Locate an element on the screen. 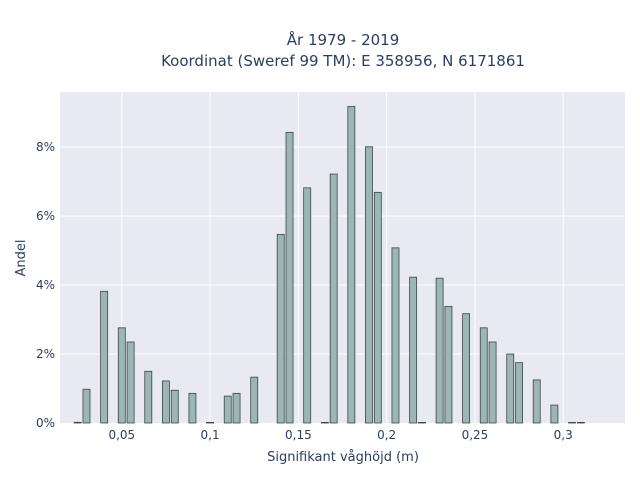 This screenshot has width=640, height=484. y-tick-label: 0% is located at coordinates (45, 423).